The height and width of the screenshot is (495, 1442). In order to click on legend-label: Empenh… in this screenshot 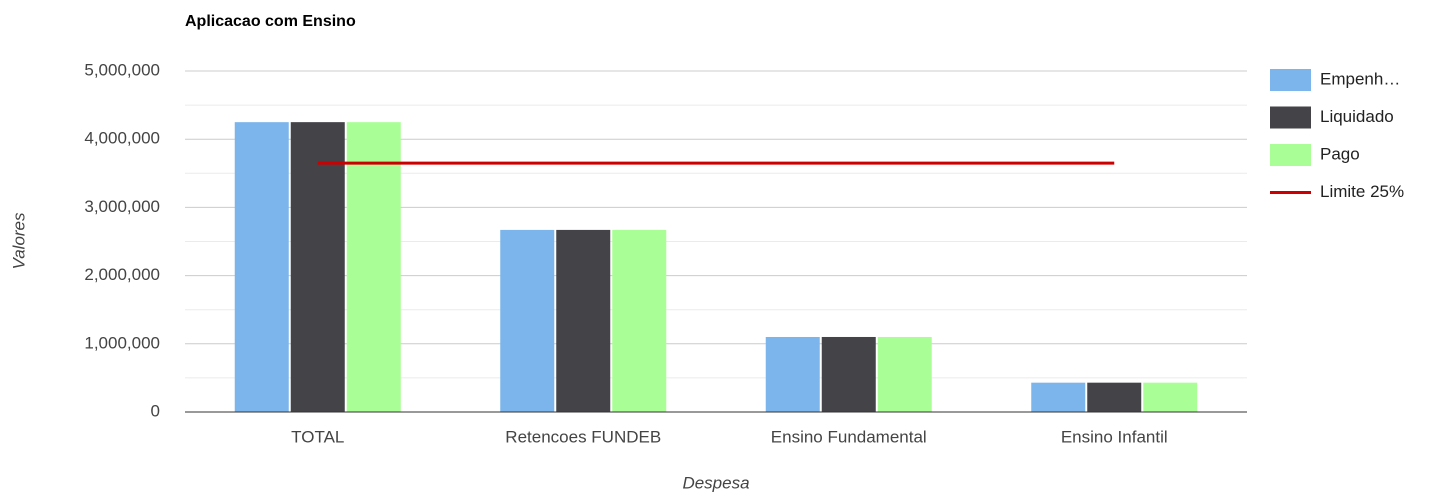, I will do `click(1360, 78)`.